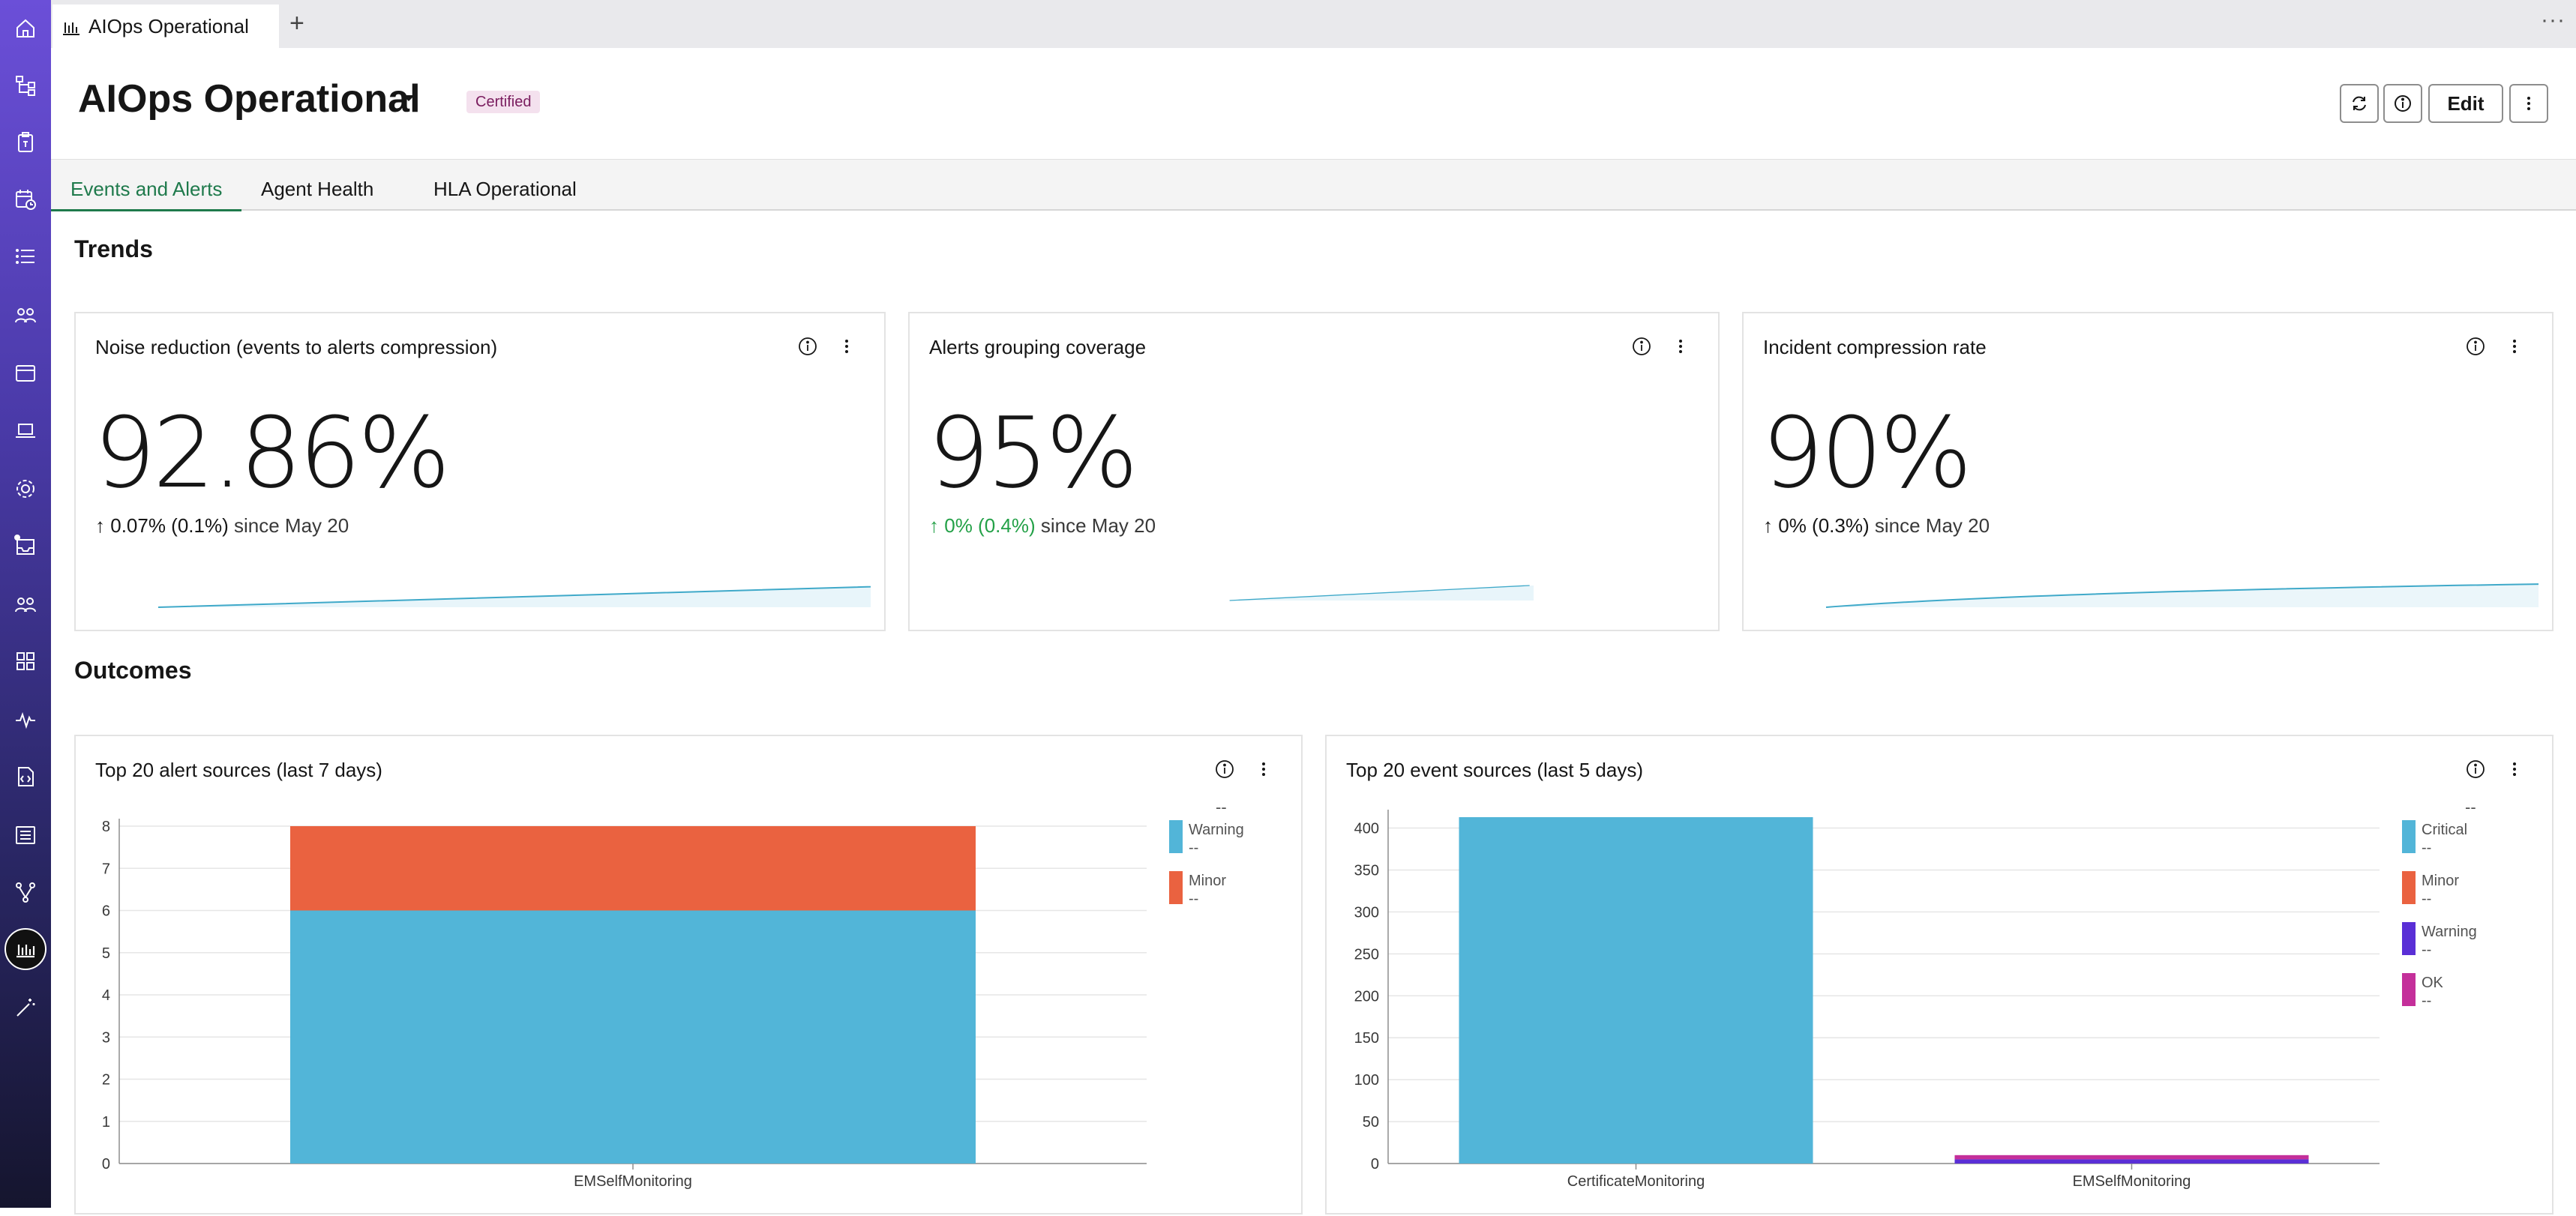 The height and width of the screenshot is (1216, 2576). I want to click on code-file-icon, so click(25, 777).